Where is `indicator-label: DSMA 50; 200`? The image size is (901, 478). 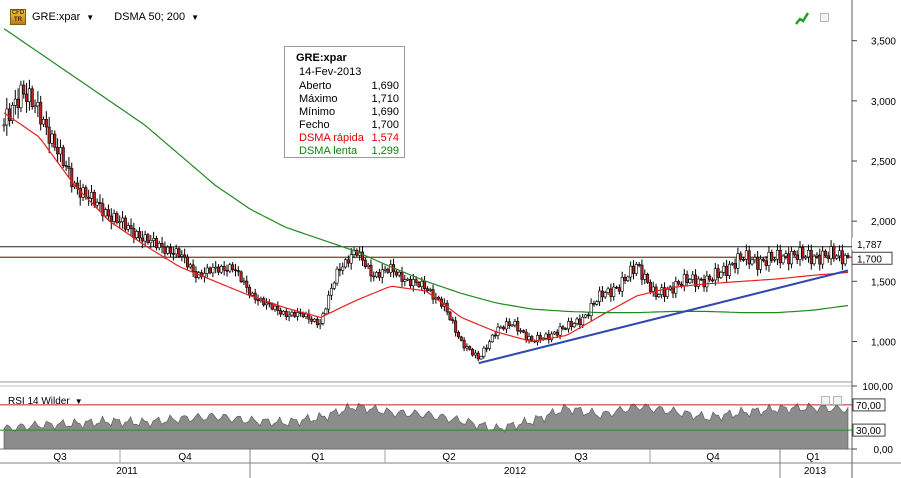
indicator-label: DSMA 50; 200 is located at coordinates (150, 17).